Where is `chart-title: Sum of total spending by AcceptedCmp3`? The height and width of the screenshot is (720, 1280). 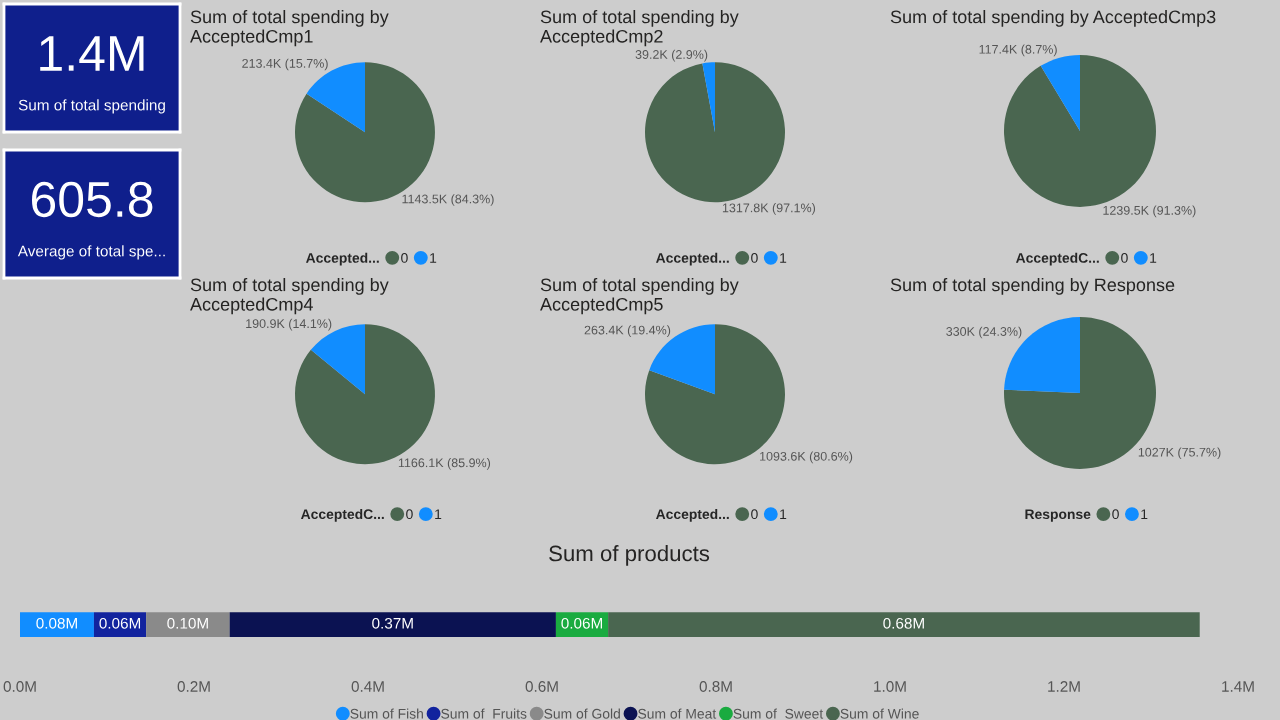
chart-title: Sum of total spending by AcceptedCmp3 is located at coordinates (1053, 18).